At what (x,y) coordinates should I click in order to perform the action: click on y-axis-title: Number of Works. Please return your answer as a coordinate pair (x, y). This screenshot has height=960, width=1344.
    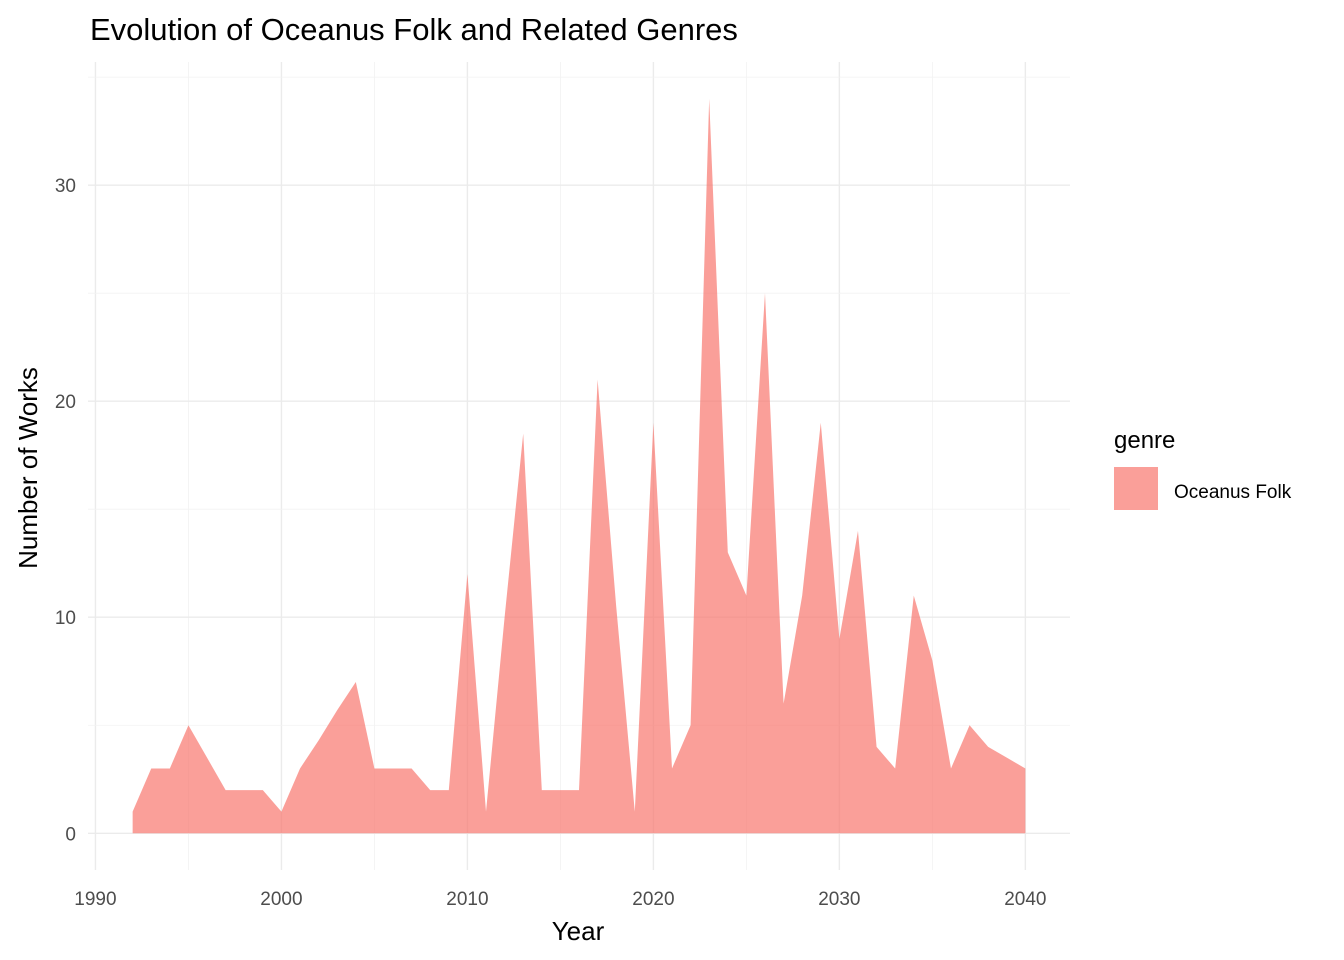
    Looking at the image, I should click on (28, 468).